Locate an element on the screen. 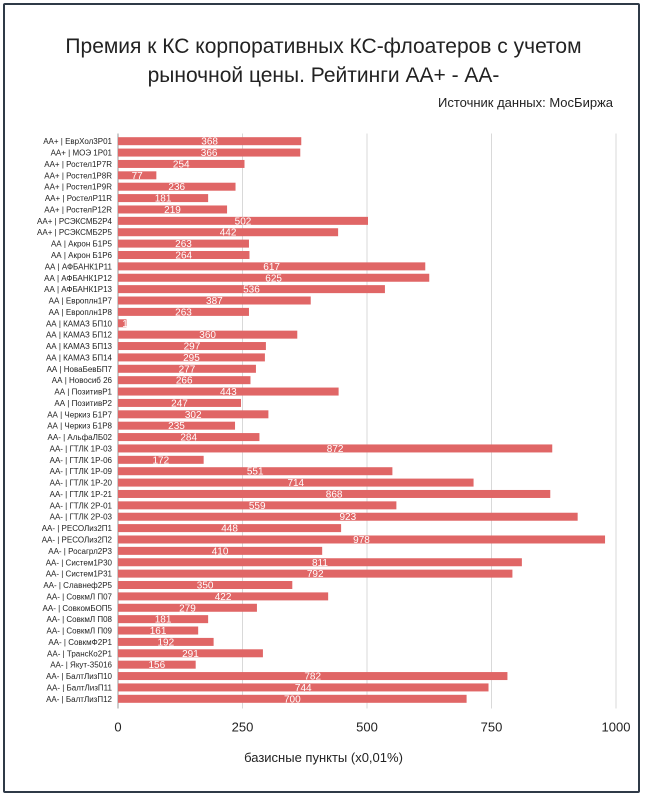 This screenshot has width=647, height=800. data-label: 617 is located at coordinates (271, 267).